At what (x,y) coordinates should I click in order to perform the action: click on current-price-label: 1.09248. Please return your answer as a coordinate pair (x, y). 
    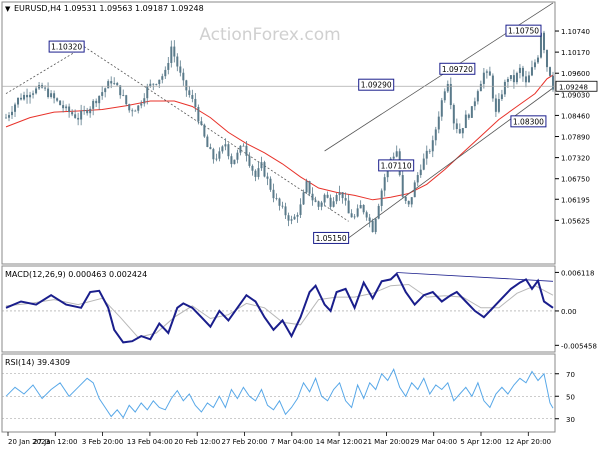
    Looking at the image, I should click on (573, 87).